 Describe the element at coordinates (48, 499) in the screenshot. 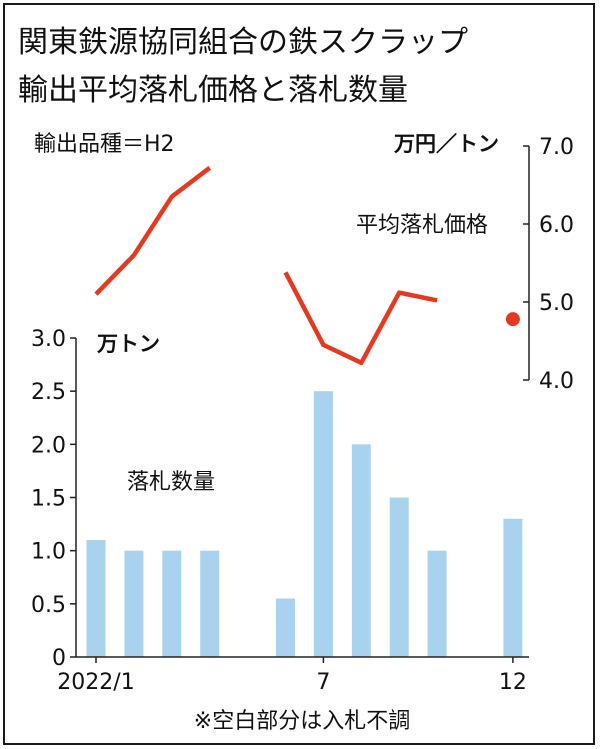

I see `quantity-tick-label: 1.5` at that location.